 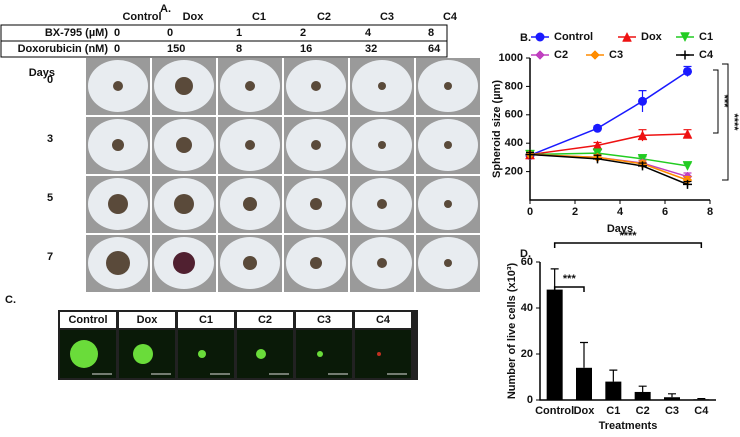 What do you see at coordinates (511, 58) in the screenshot?
I see `y-tick-label: 1000` at bounding box center [511, 58].